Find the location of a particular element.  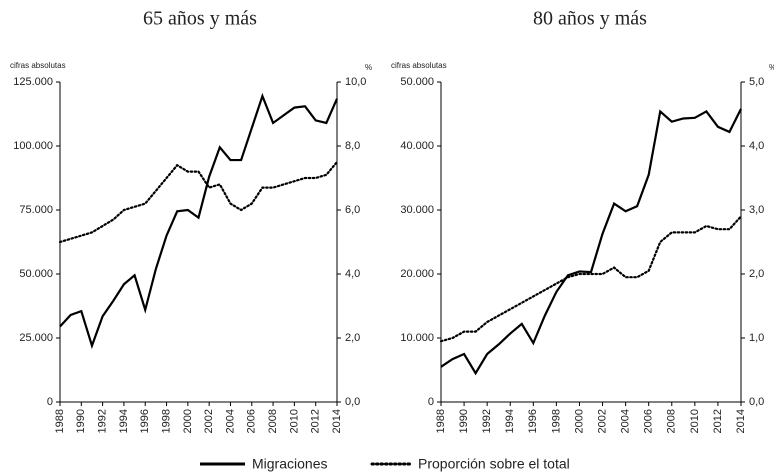

y2-tick-label: 5,0 is located at coordinates (756, 82).